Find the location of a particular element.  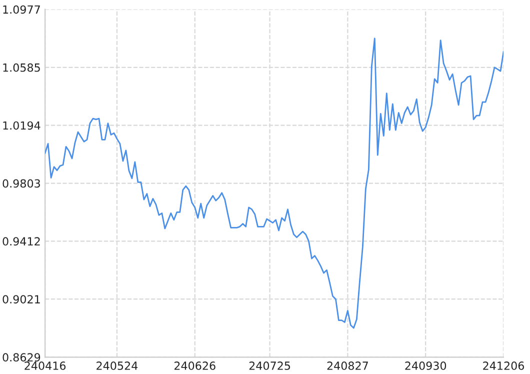

x-tick-label: 240524 is located at coordinates (117, 366).